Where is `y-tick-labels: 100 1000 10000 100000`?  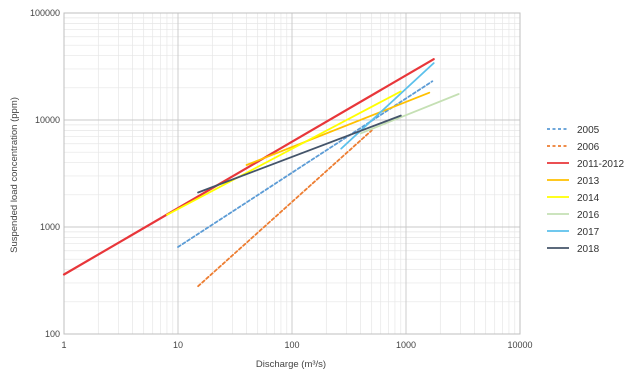 y-tick-labels: 100 1000 10000 100000 is located at coordinates (45, 173).